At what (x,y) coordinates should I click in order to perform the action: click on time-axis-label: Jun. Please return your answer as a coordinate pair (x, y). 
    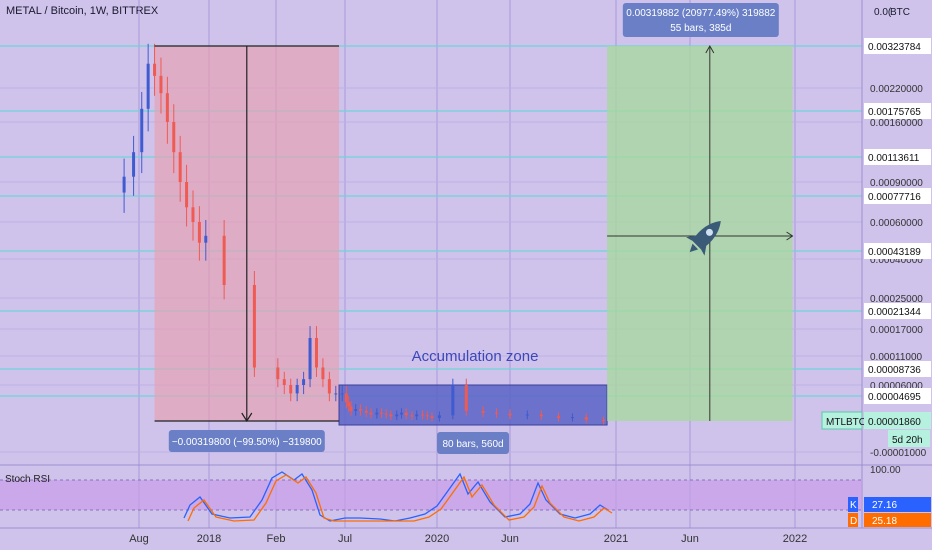
    Looking at the image, I should click on (690, 539).